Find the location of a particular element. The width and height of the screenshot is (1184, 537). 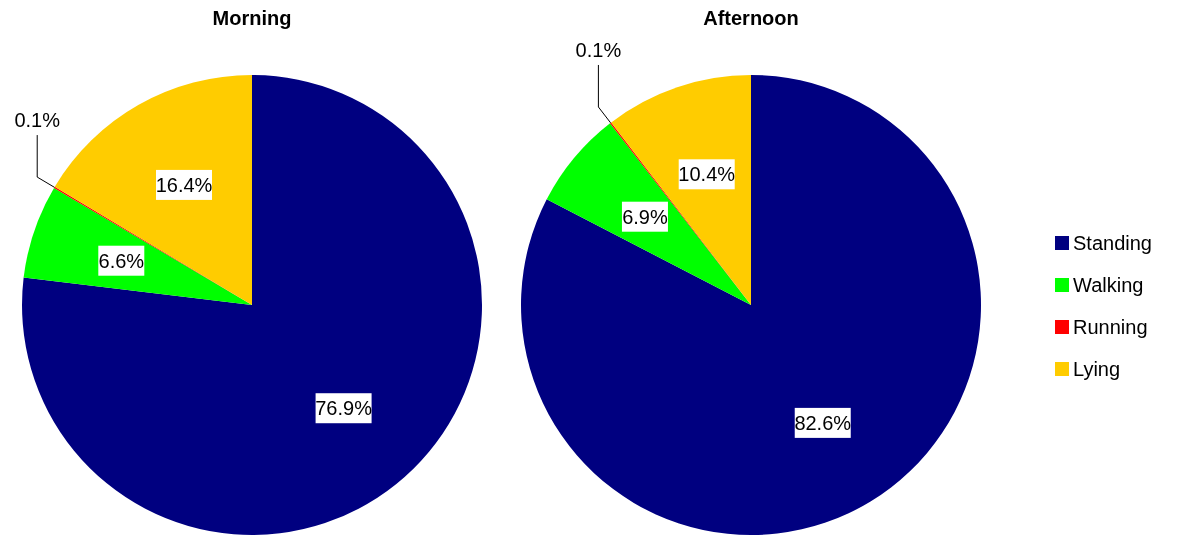

data-label: 82.6% is located at coordinates (823, 422).